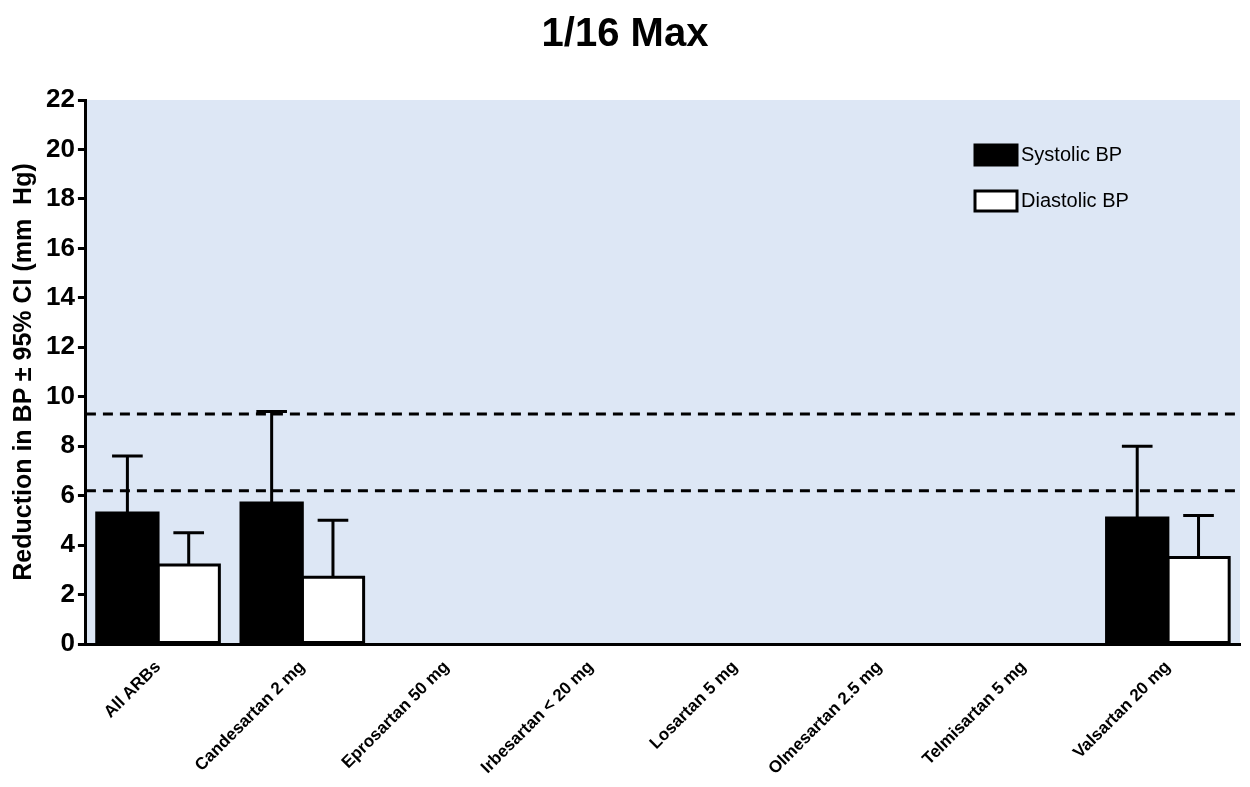  I want to click on chart-title: 1/16 Max, so click(625, 32).